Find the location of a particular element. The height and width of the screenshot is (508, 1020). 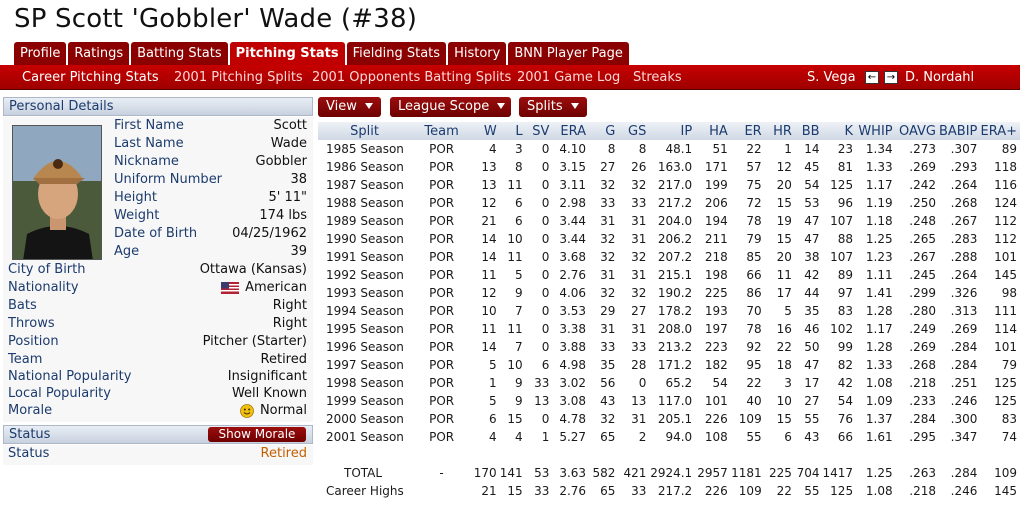

col-header: Split is located at coordinates (365, 131).